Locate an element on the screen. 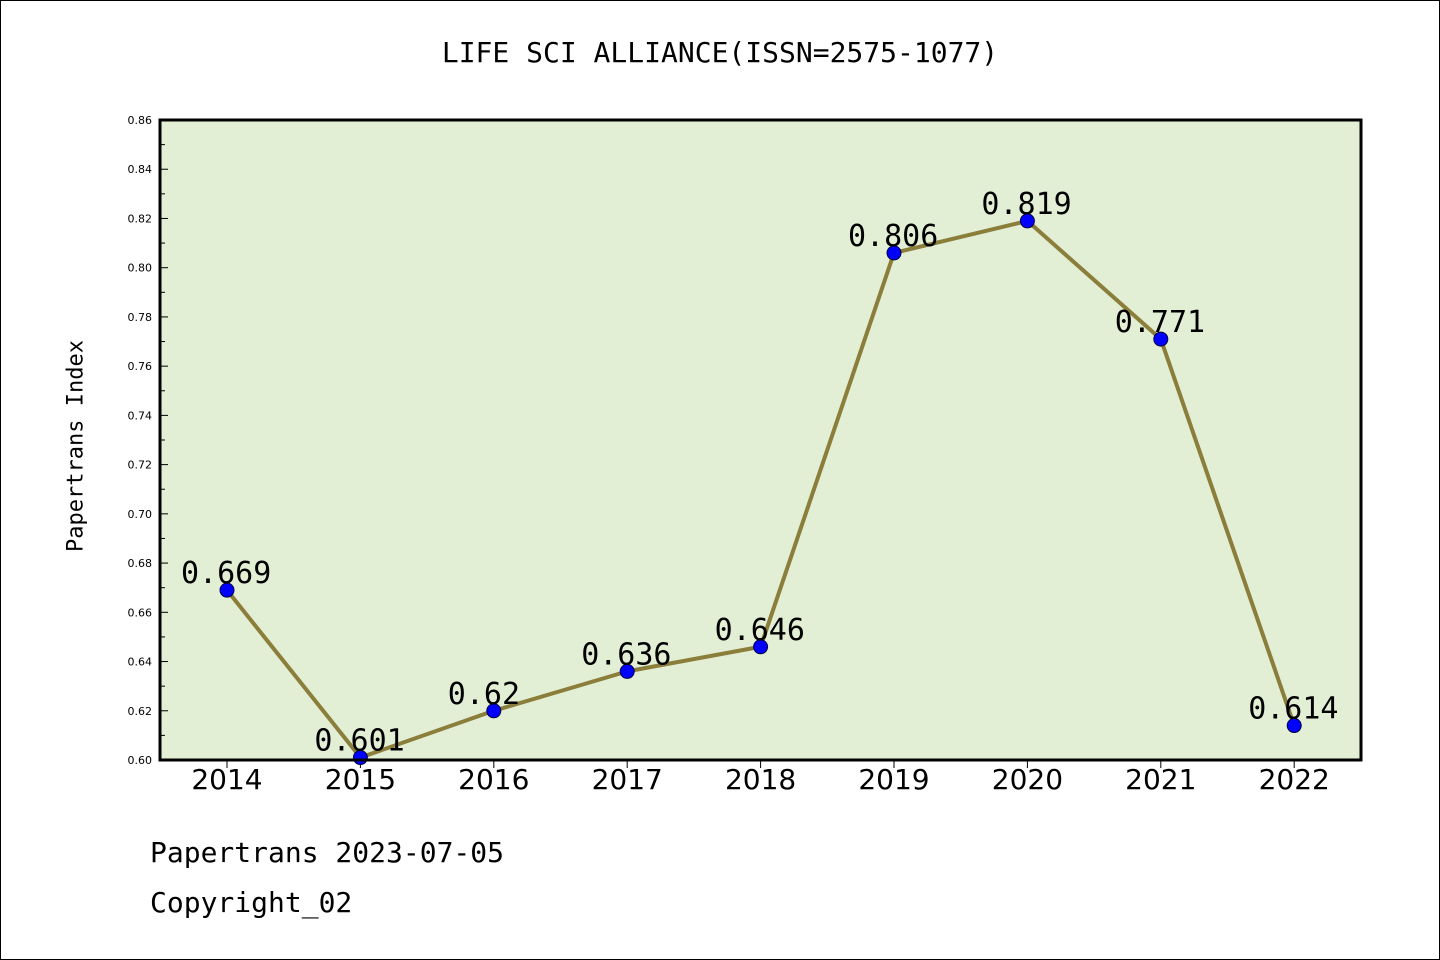 This screenshot has width=1440, height=960. y-tick-label: 0.76 is located at coordinates (140, 366).